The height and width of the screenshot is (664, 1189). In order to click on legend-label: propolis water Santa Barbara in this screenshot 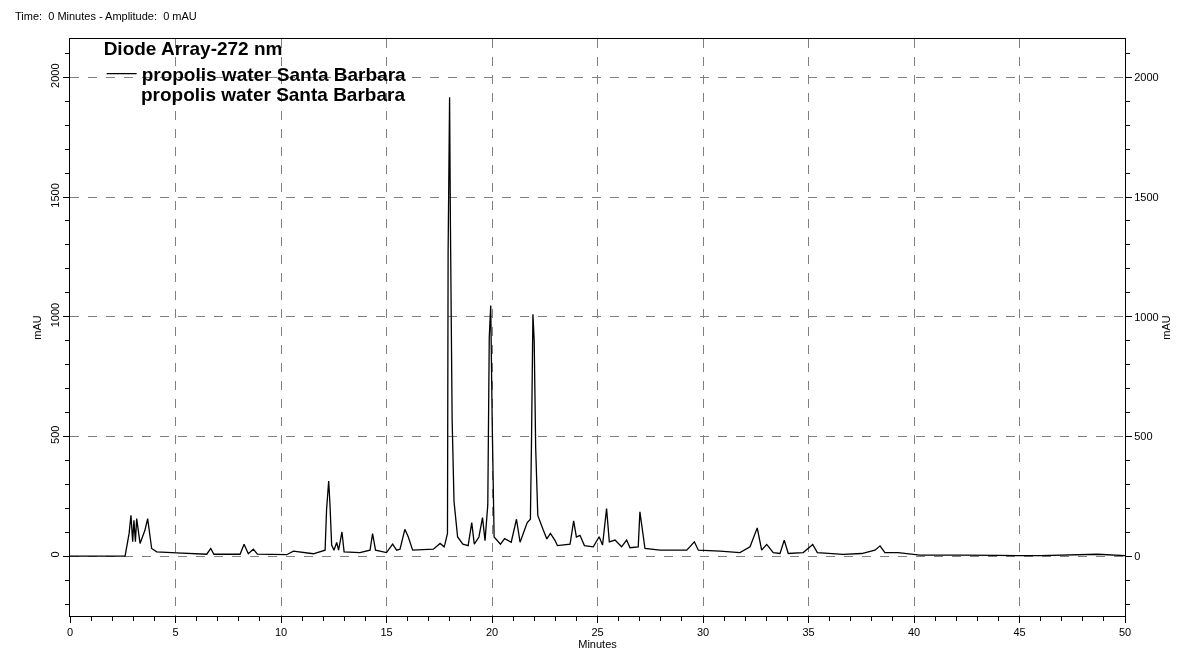, I will do `click(274, 74)`.